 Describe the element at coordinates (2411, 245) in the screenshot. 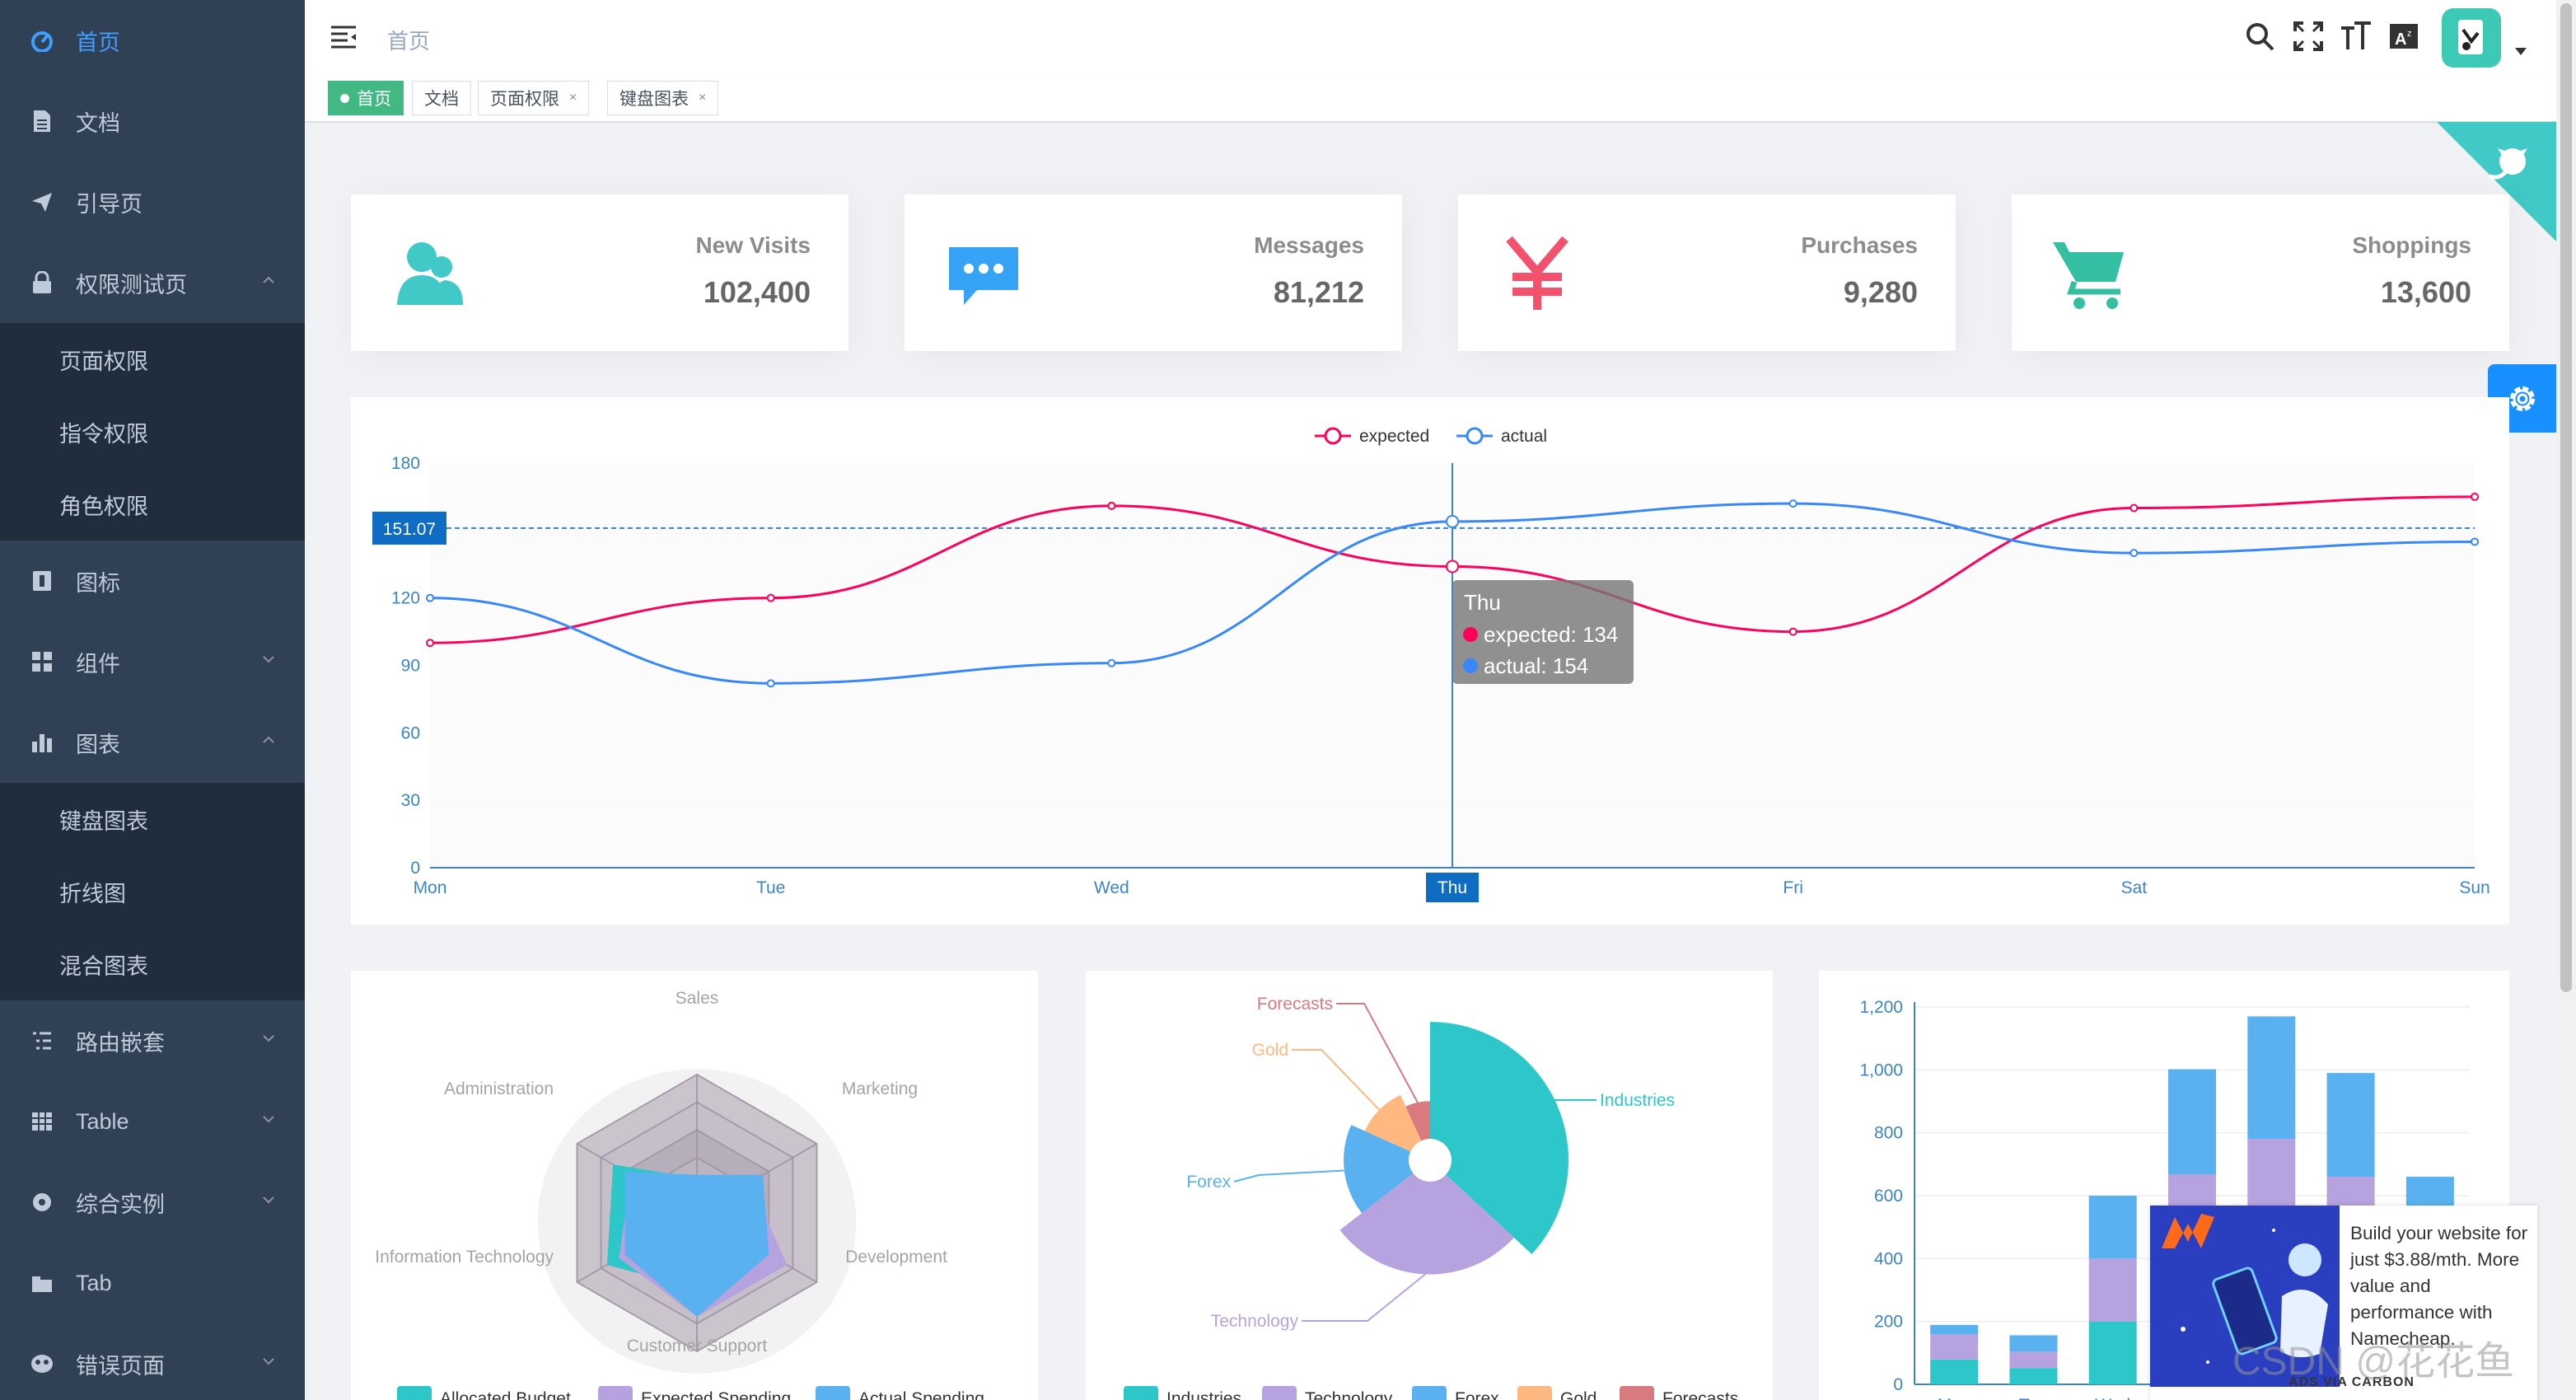

I see `panel-label: Shoppings` at that location.